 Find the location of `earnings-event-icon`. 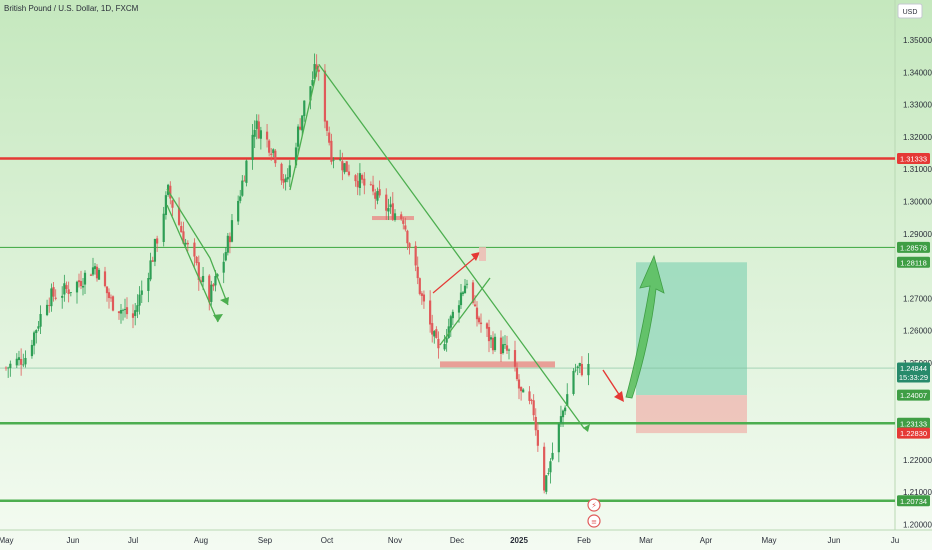

earnings-event-icon is located at coordinates (594, 521).